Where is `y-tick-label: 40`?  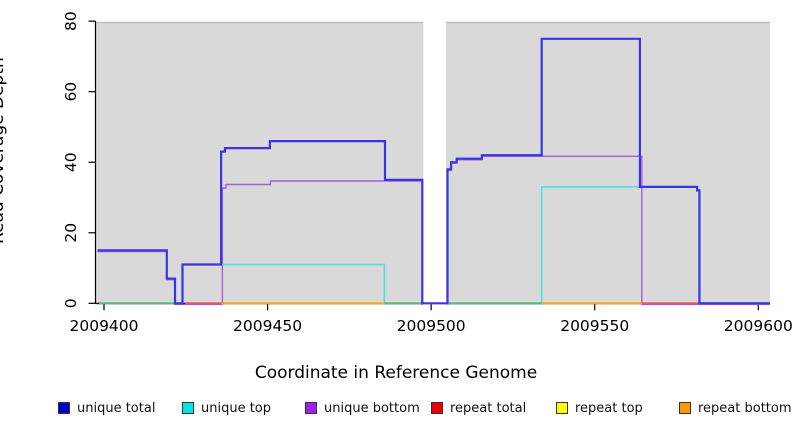 y-tick-label: 40 is located at coordinates (71, 162).